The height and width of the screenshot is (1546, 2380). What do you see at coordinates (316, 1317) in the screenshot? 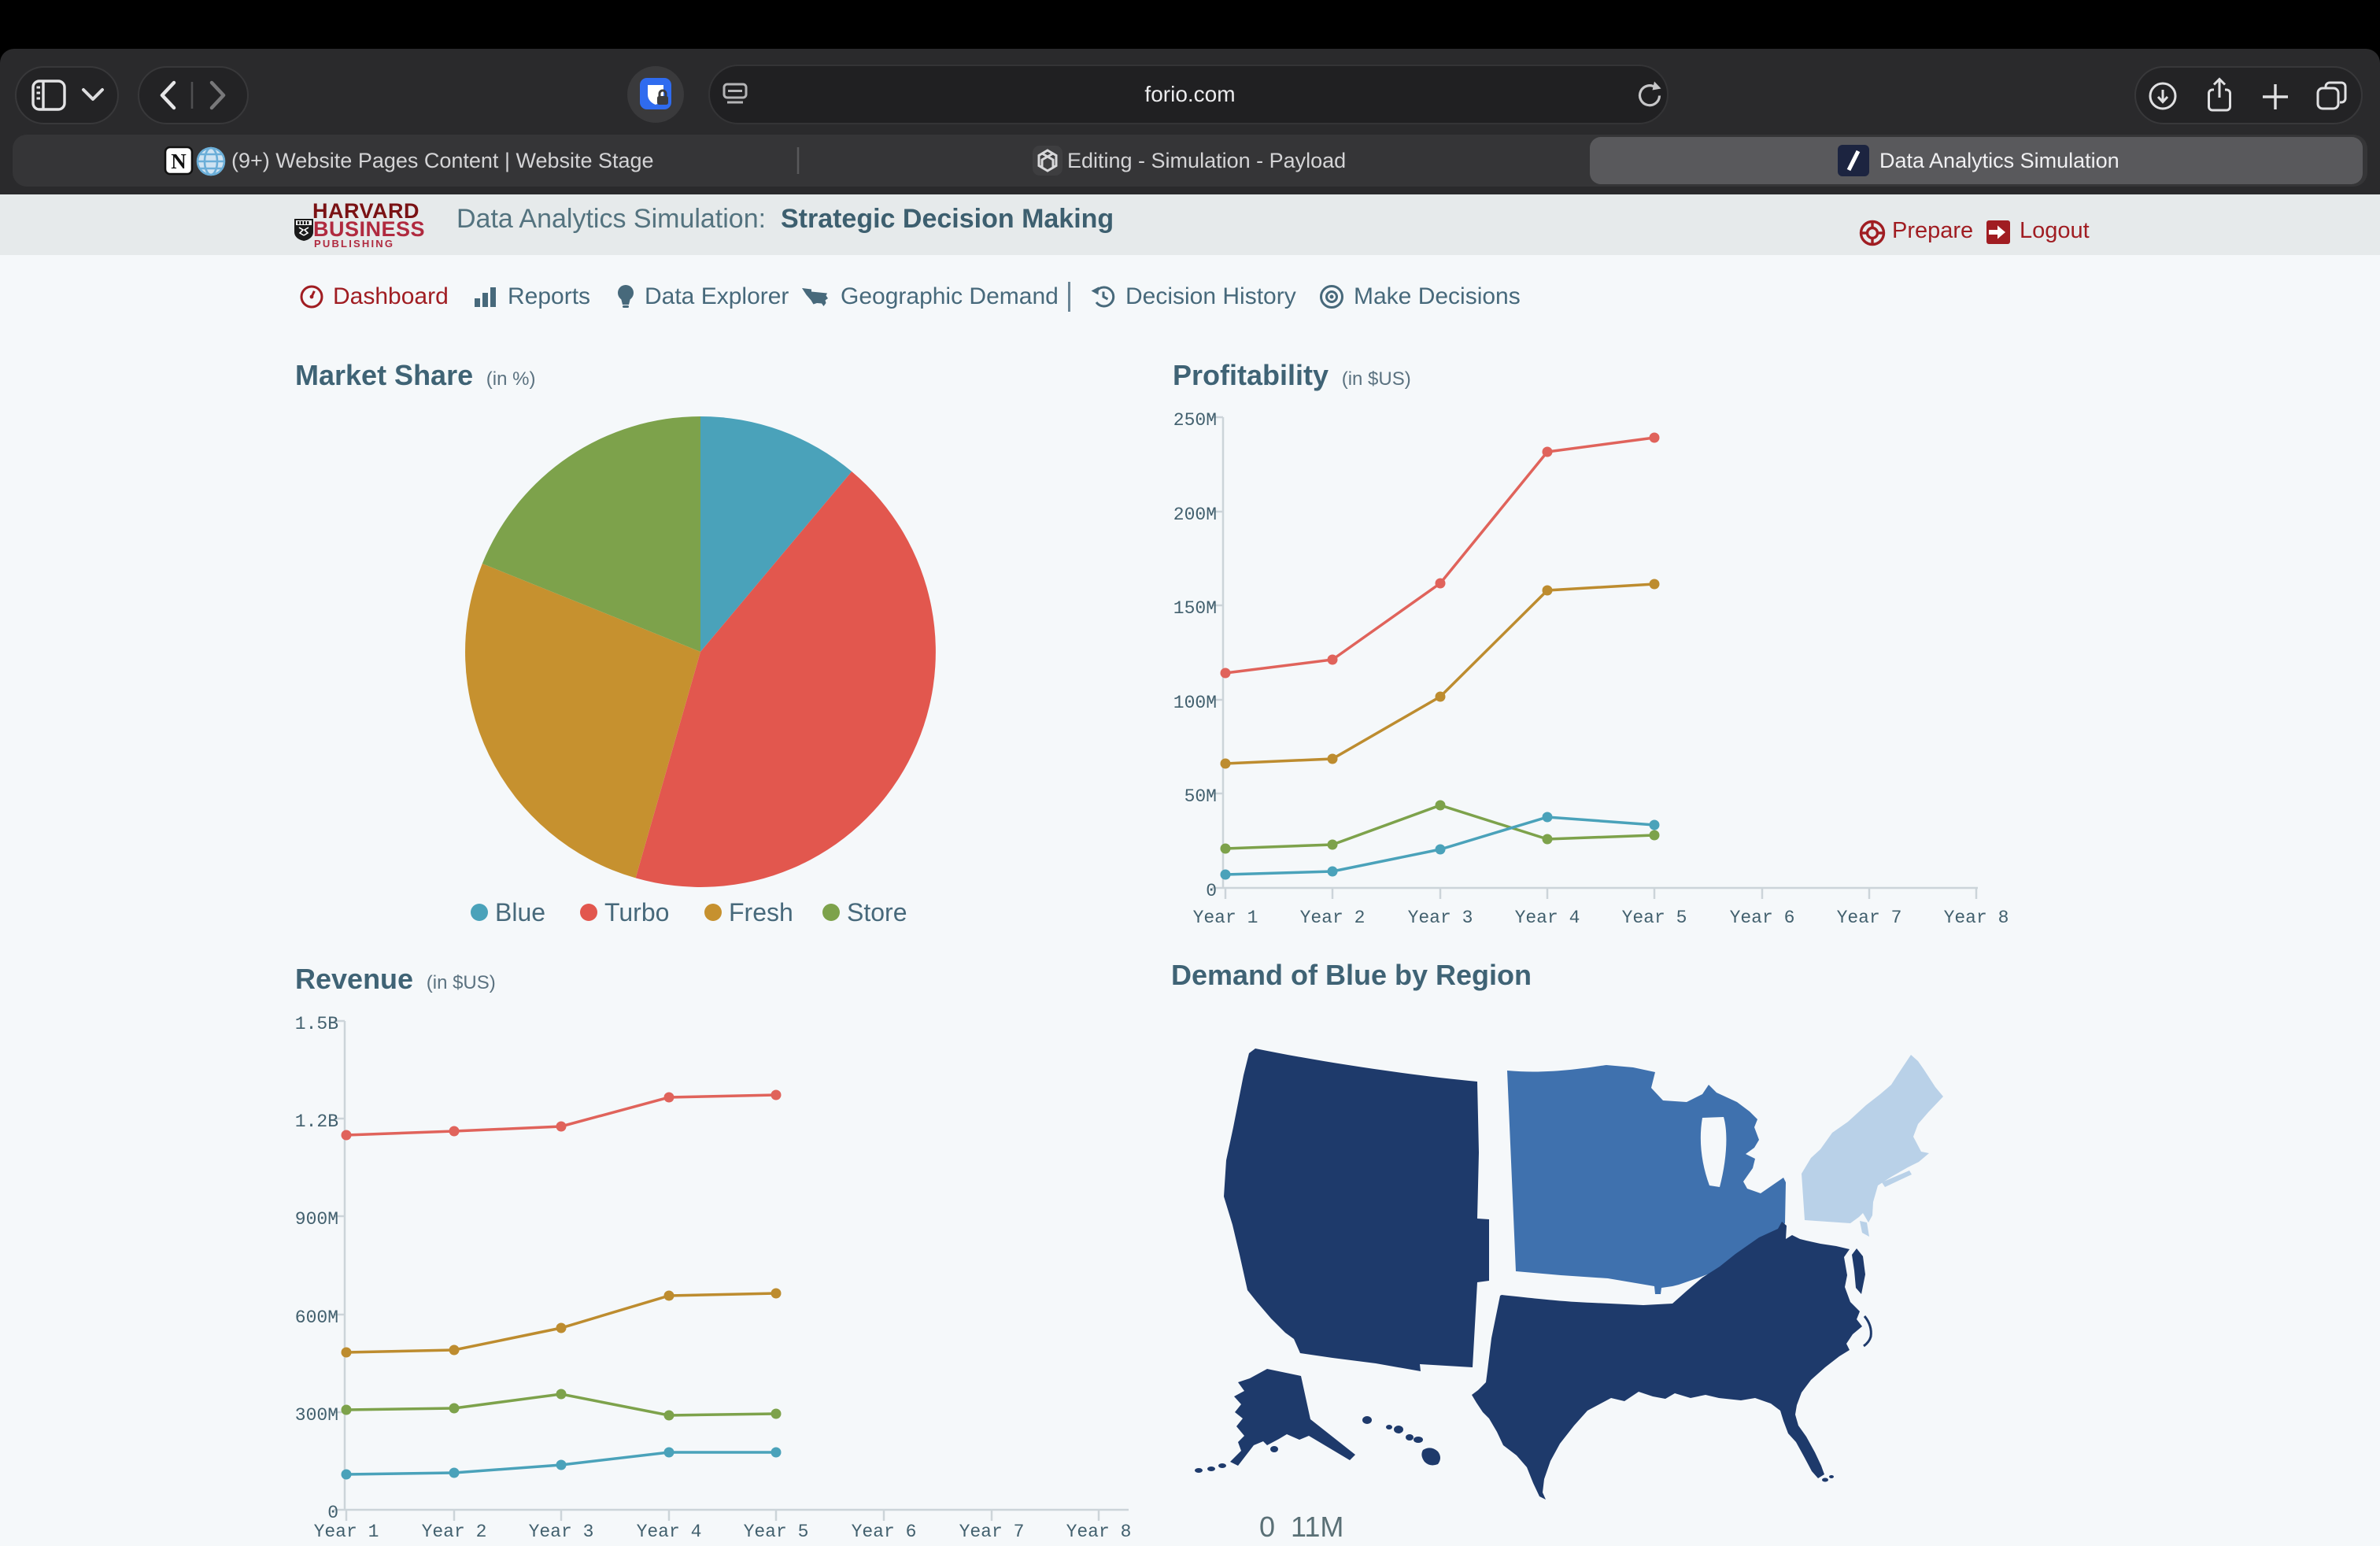
I see `svg-text: 600M` at bounding box center [316, 1317].